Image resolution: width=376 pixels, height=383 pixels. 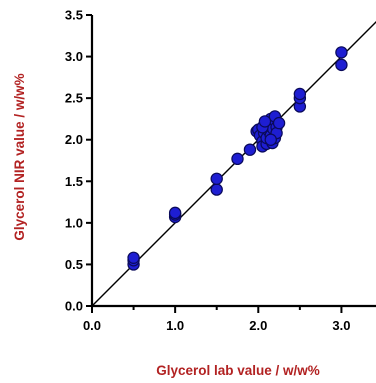 I want to click on x-tick-label: 3.0, so click(x=341, y=325).